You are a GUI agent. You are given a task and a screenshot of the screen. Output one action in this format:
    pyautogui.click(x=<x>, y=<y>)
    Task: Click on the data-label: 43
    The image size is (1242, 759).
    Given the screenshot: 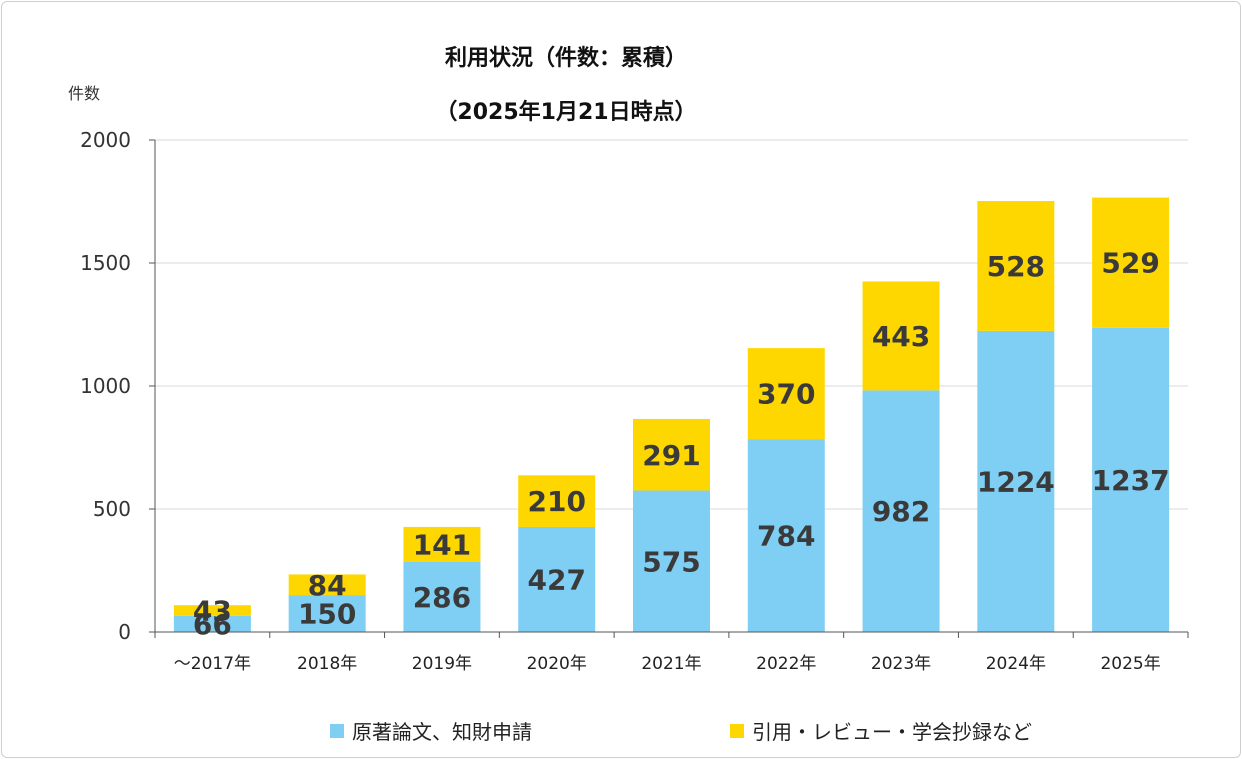 What is the action you would take?
    pyautogui.click(x=212, y=610)
    